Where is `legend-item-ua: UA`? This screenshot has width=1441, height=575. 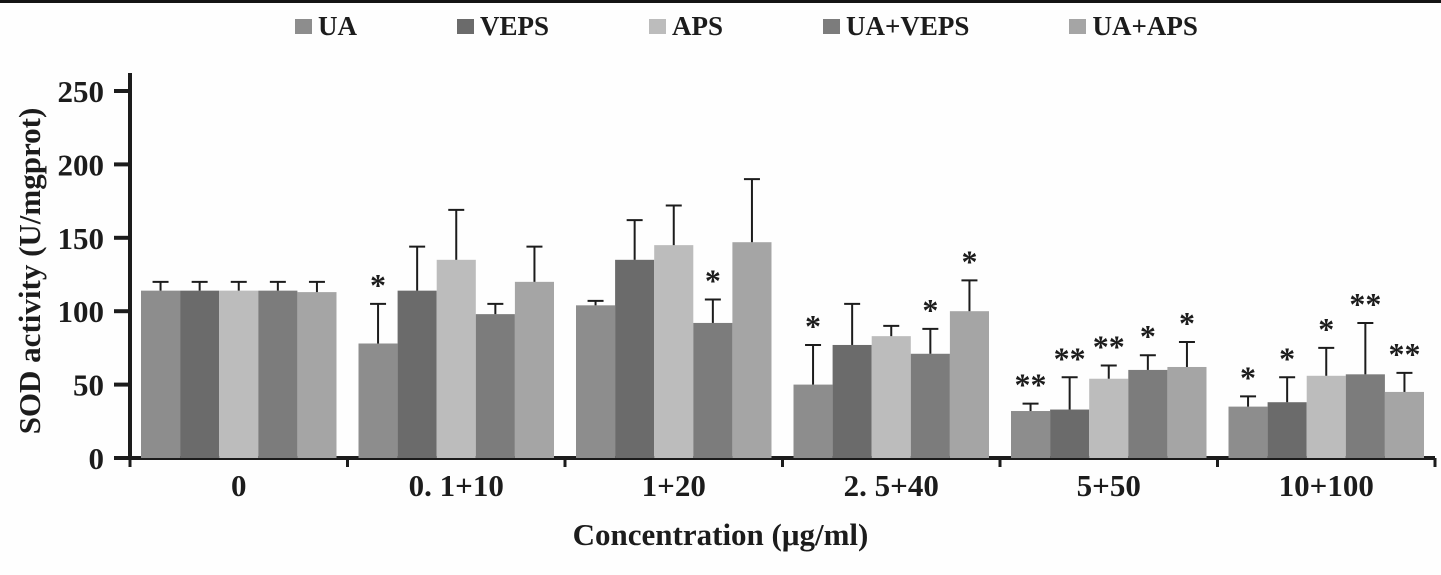 legend-item-ua: UA is located at coordinates (326, 26).